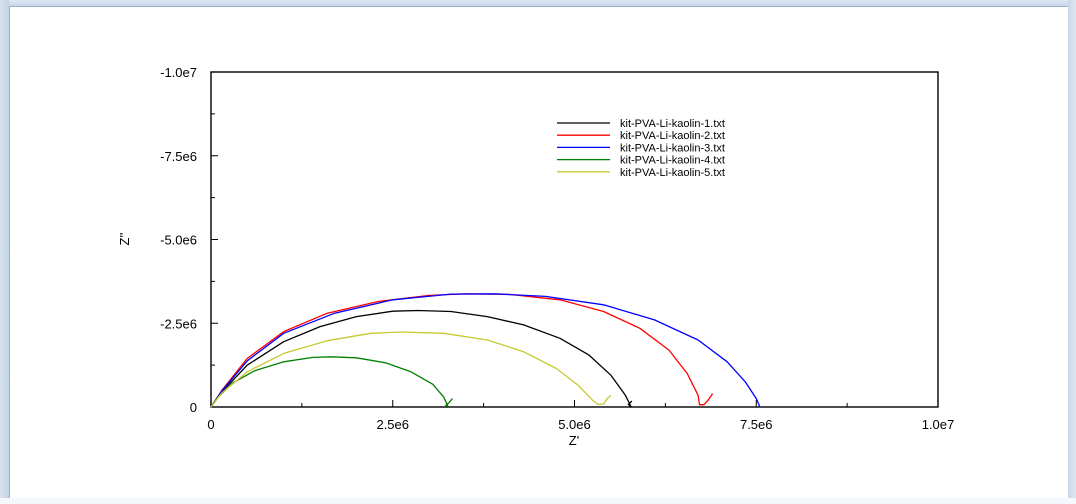 The width and height of the screenshot is (1076, 504). What do you see at coordinates (4, 249) in the screenshot?
I see `window-left-border` at bounding box center [4, 249].